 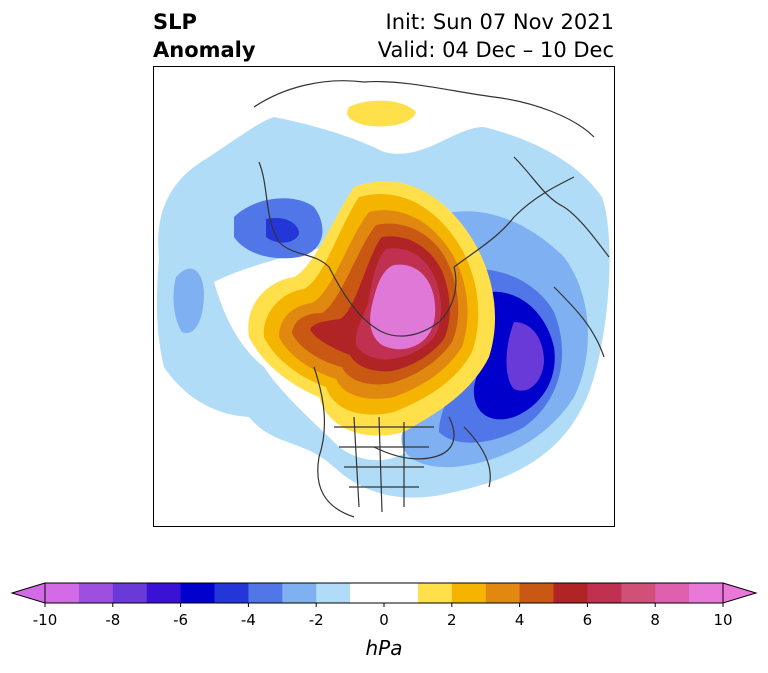 What do you see at coordinates (655, 620) in the screenshot?
I see `colorbar-tick-label: 8` at bounding box center [655, 620].